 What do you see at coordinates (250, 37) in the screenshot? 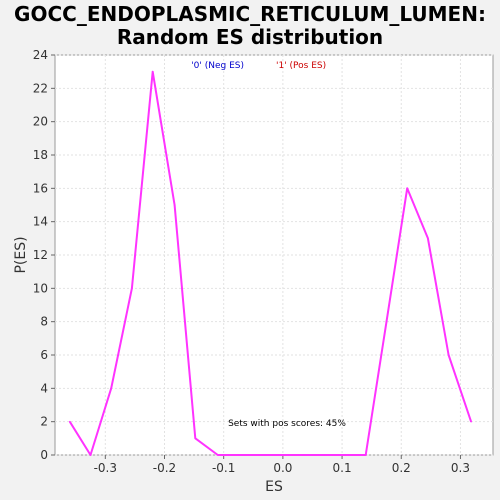
I see `chart-title-line2: Random ES distribution` at bounding box center [250, 37].